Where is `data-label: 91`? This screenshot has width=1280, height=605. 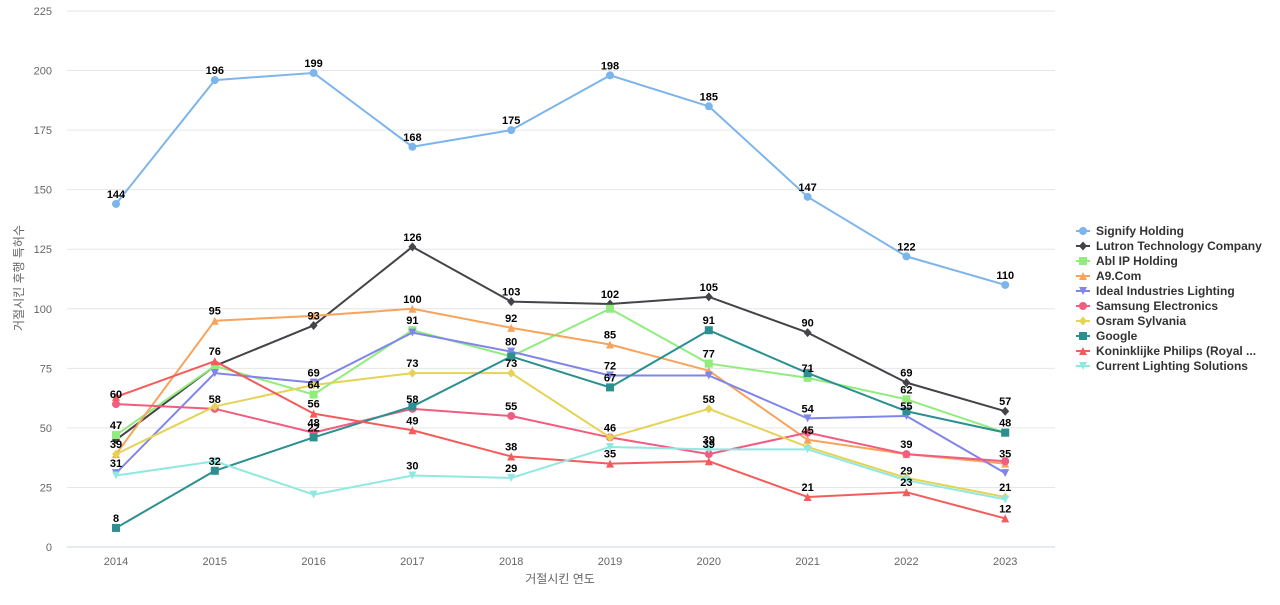
data-label: 91 is located at coordinates (709, 321).